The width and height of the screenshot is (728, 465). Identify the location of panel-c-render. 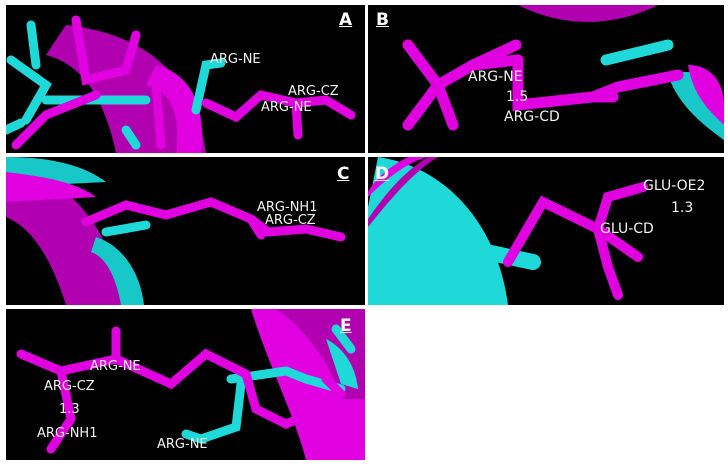
(176, 231).